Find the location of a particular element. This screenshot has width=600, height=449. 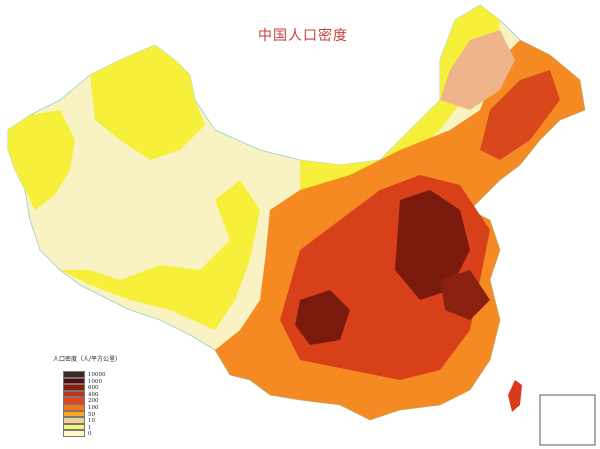

map-title: 中国人口密度 is located at coordinates (303, 36).